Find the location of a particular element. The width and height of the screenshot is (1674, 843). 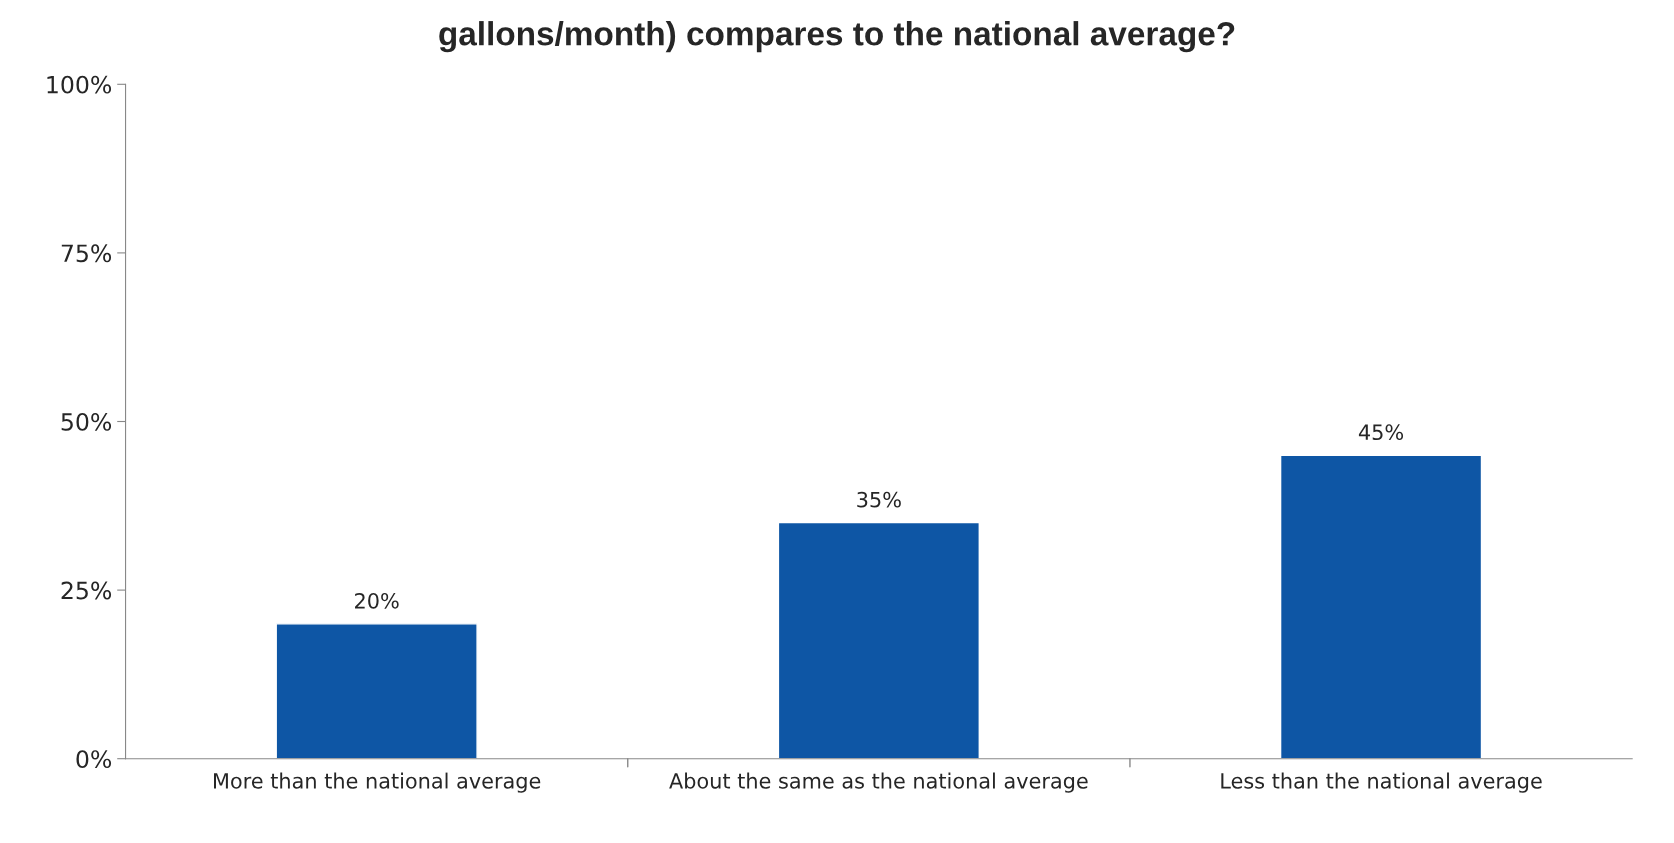

data-label: 45% is located at coordinates (1381, 432).